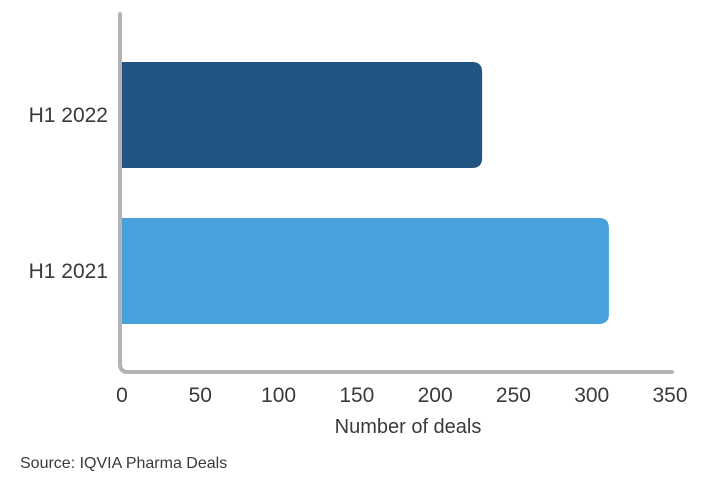 The height and width of the screenshot is (494, 723). I want to click on x-tick-label: 300, so click(591, 395).